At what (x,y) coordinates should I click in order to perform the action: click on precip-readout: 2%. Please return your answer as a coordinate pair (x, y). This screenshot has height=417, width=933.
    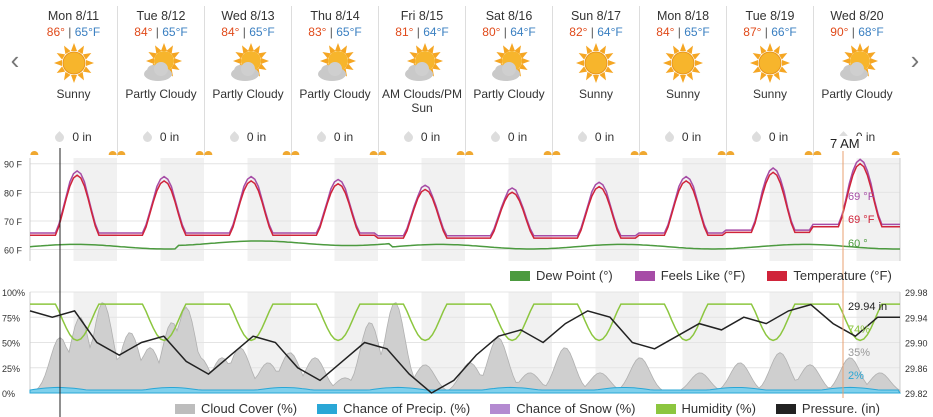
    Looking at the image, I should click on (856, 376).